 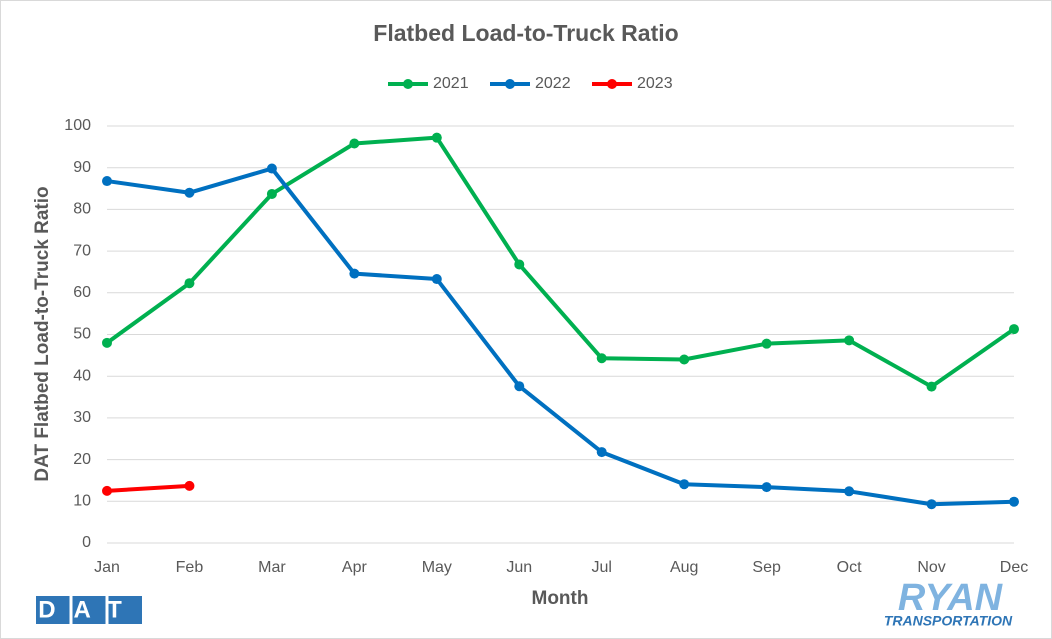 What do you see at coordinates (82, 501) in the screenshot?
I see `y-tick-label: 10` at bounding box center [82, 501].